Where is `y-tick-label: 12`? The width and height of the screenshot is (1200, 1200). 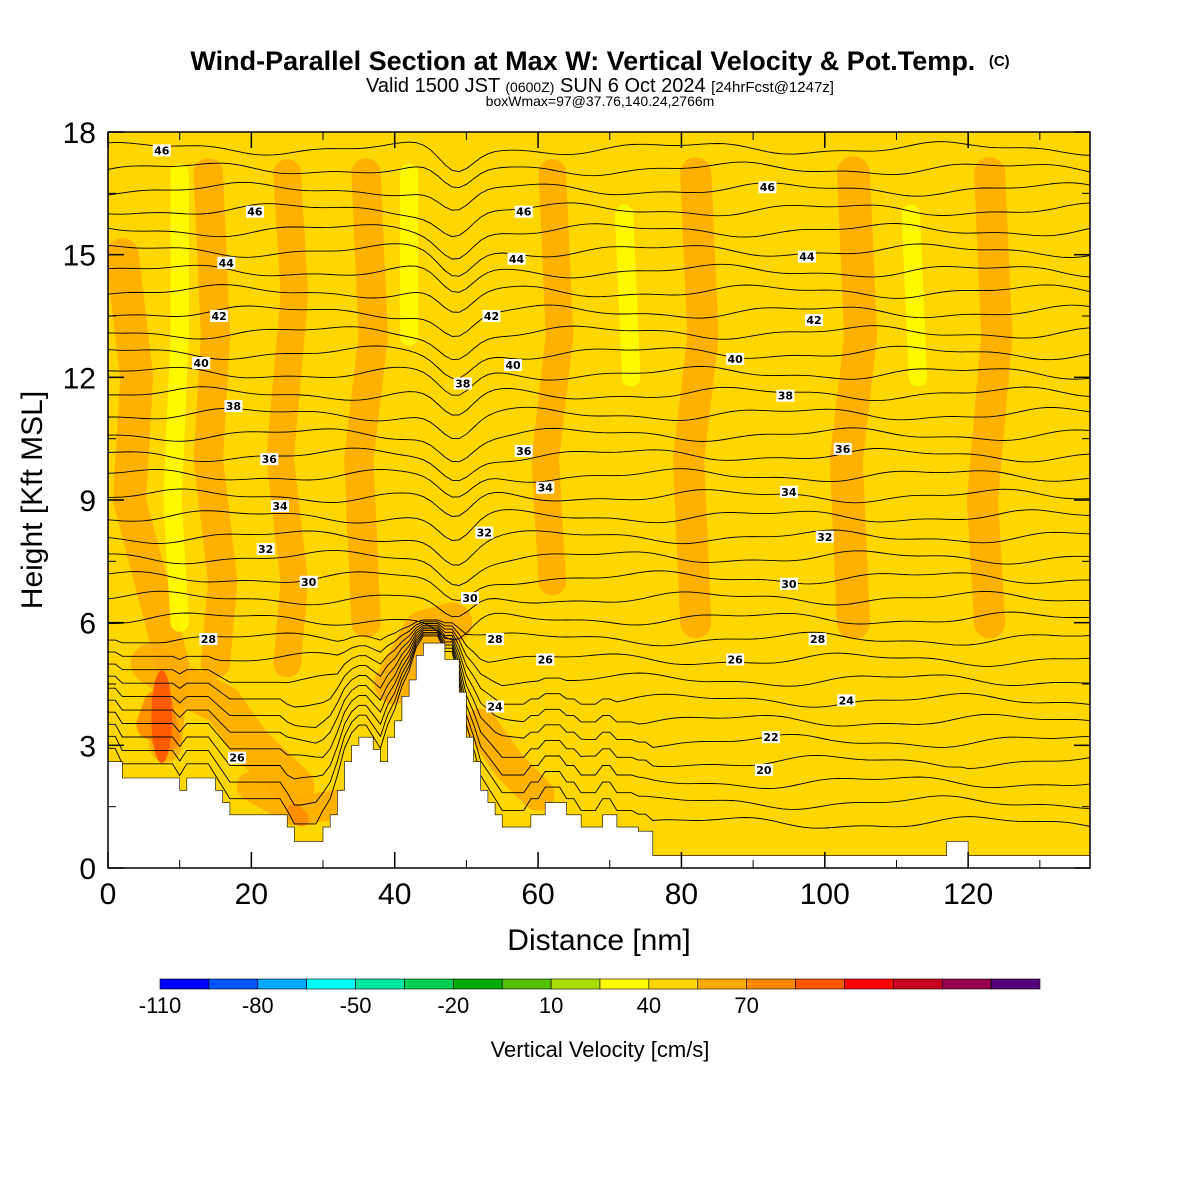 y-tick-label: 12 is located at coordinates (79, 378).